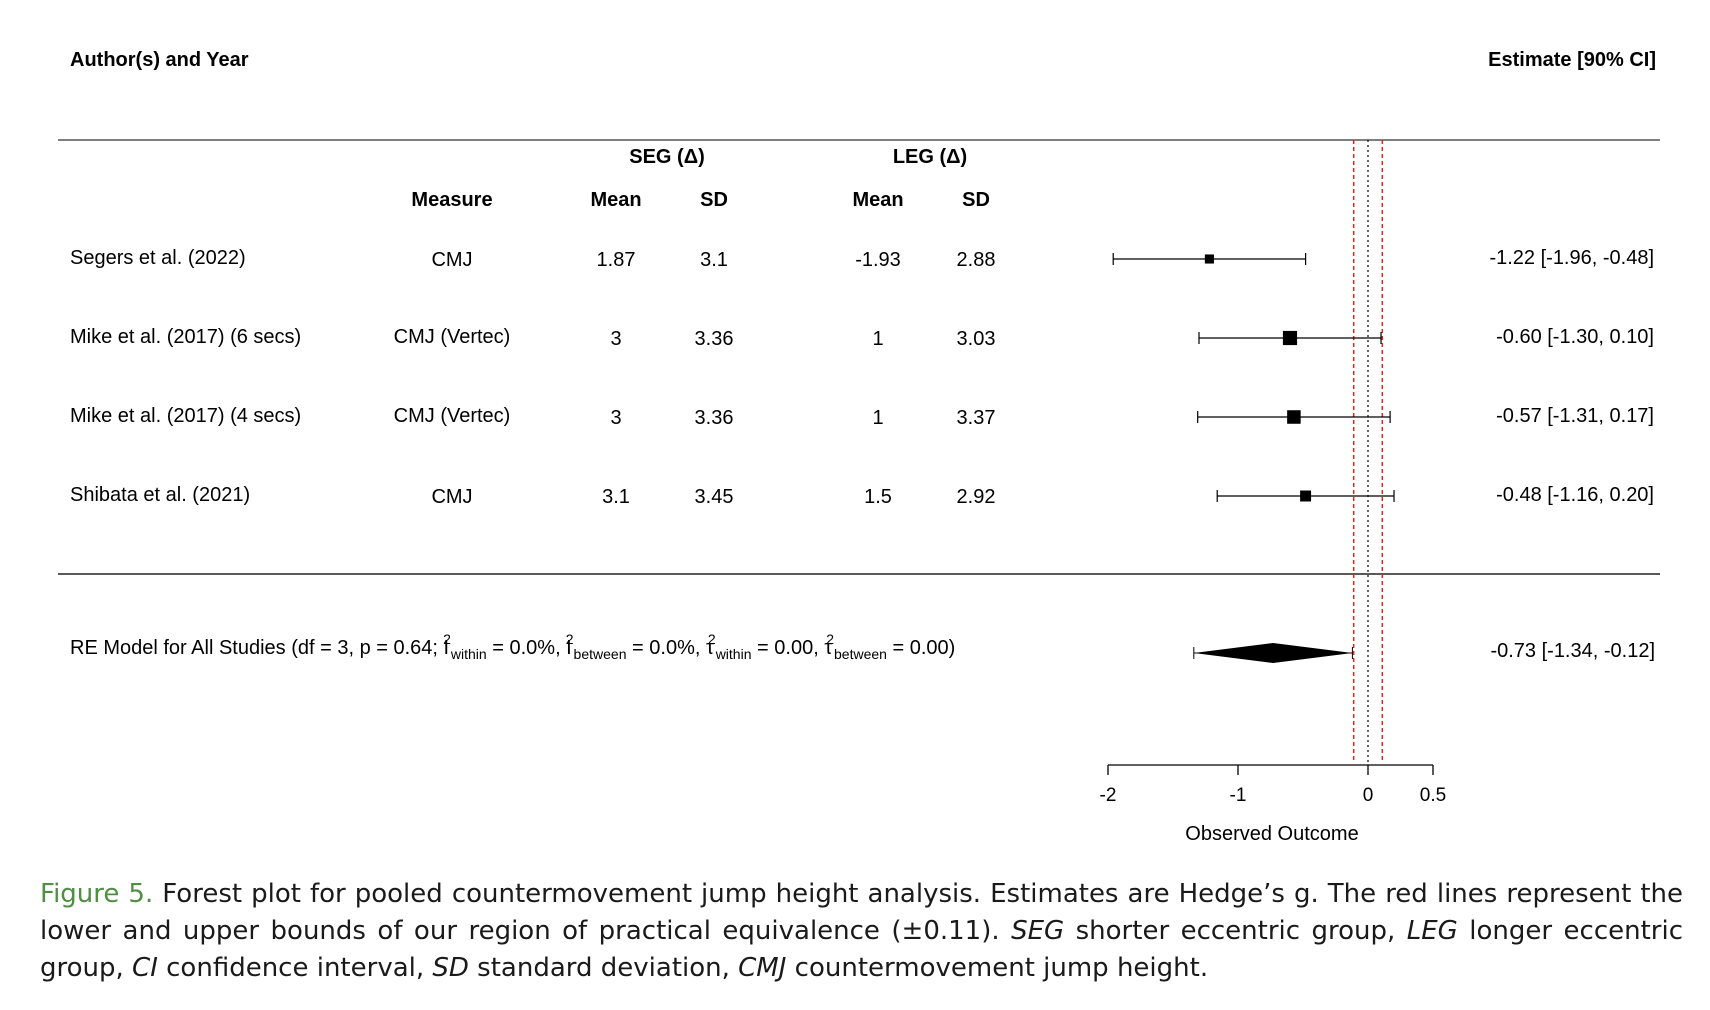 The width and height of the screenshot is (1710, 1010). I want to click on study-author: Mike et al. (2017) (4 secs), so click(186, 416).